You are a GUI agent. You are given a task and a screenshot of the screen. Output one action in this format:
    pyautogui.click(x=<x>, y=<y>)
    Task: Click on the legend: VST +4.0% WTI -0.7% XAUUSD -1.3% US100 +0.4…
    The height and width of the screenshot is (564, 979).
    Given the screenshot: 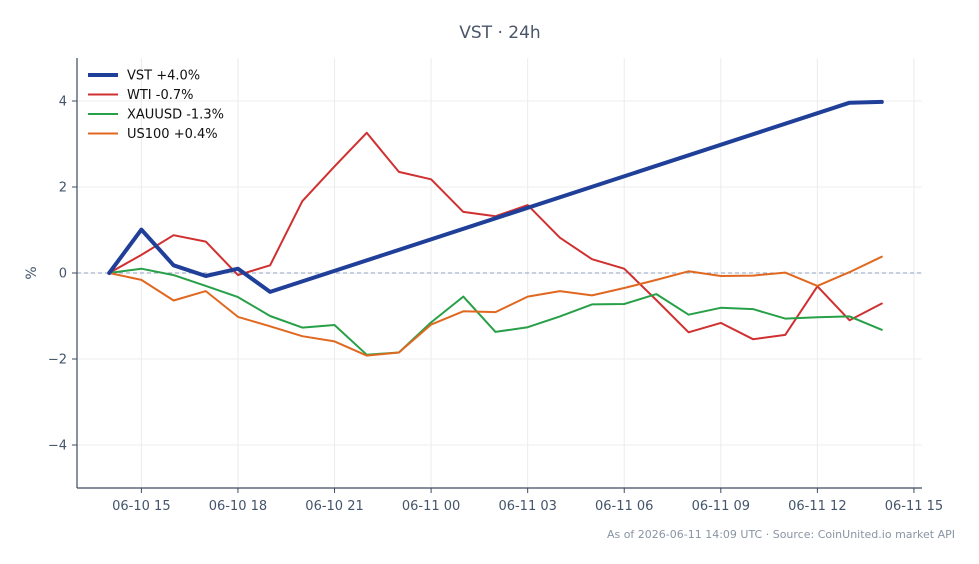 What is the action you would take?
    pyautogui.click(x=156, y=105)
    